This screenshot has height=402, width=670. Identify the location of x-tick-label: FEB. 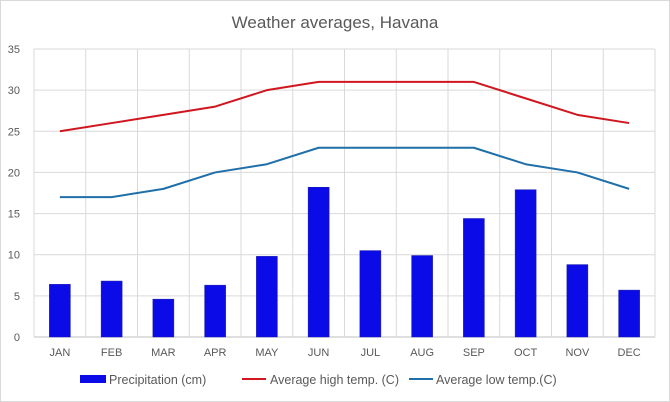
(111, 353).